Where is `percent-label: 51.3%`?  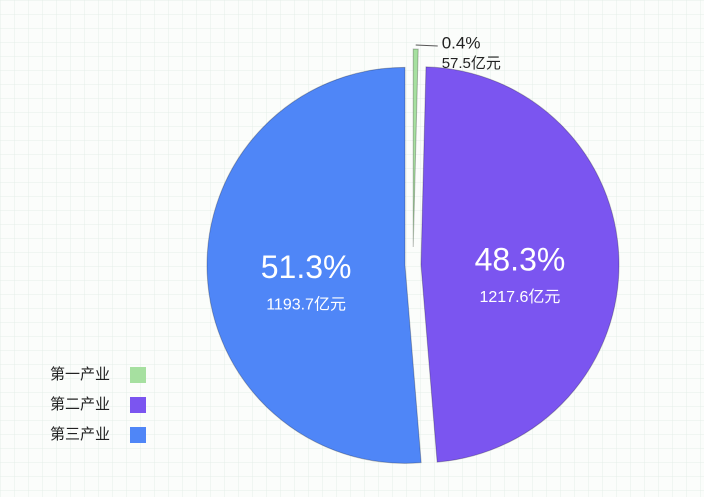 percent-label: 51.3% is located at coordinates (306, 267).